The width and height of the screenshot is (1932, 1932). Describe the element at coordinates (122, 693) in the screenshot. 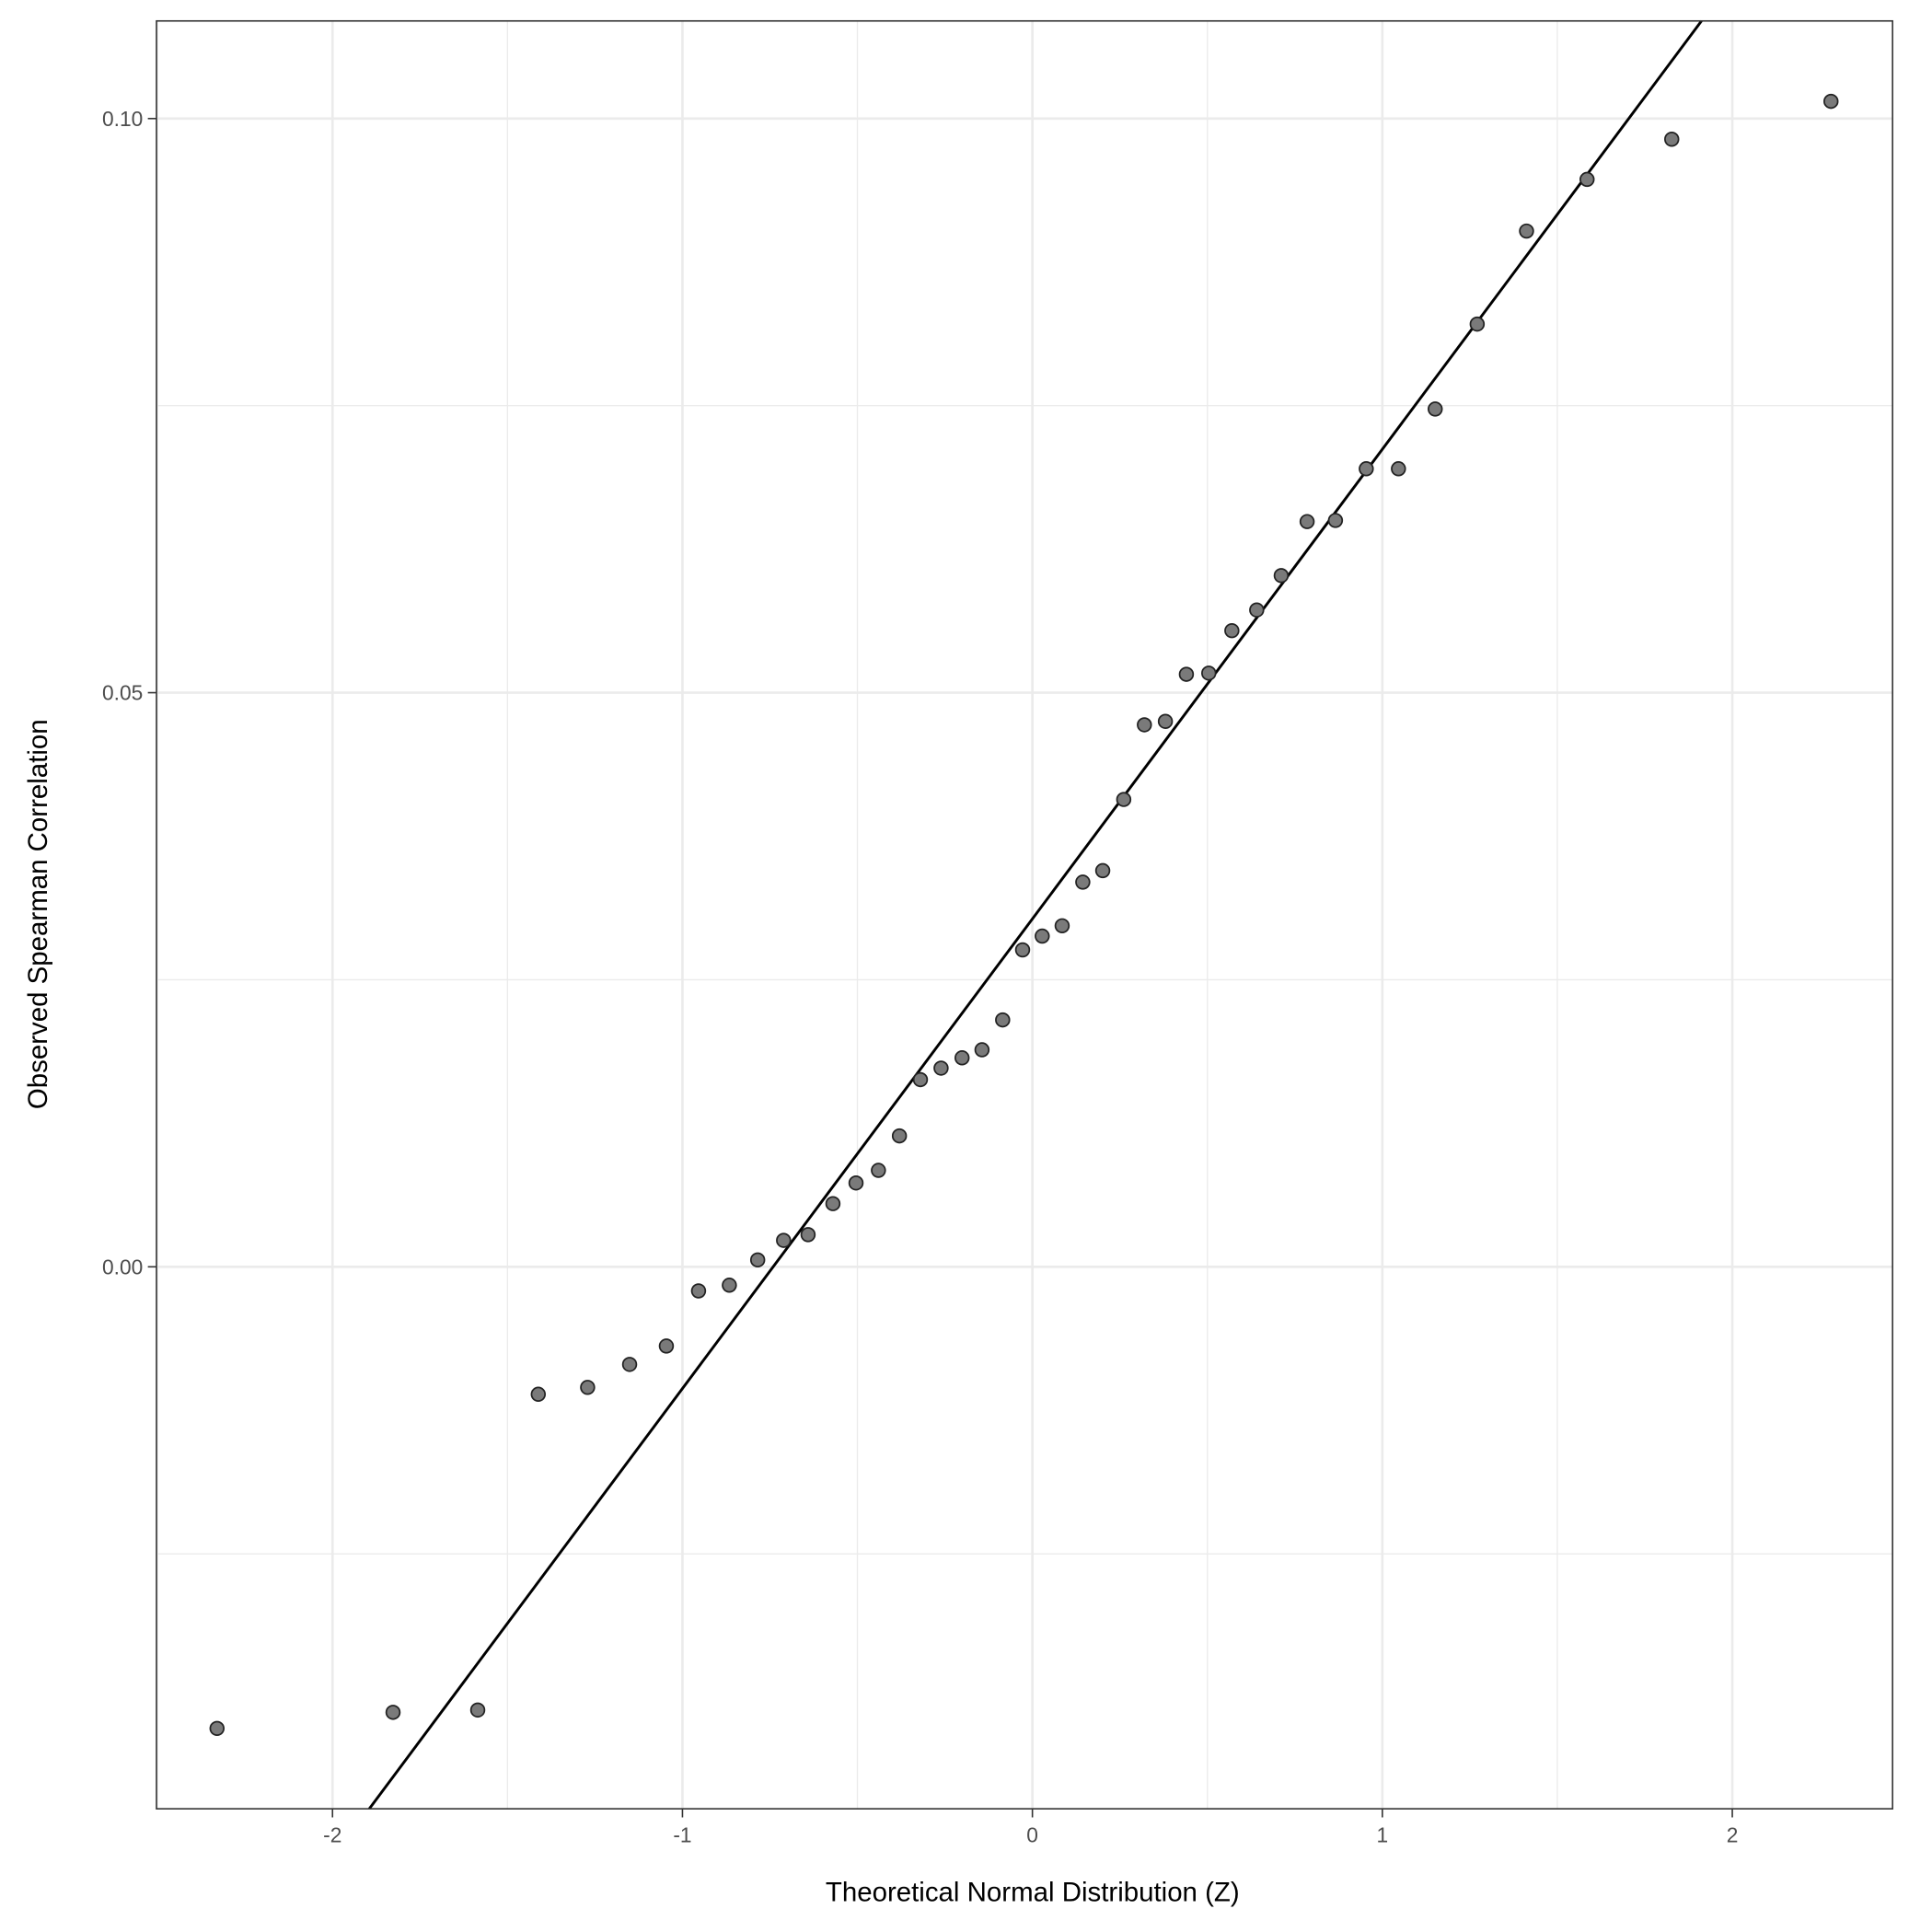

I see `y-tick-label: 0.05` at that location.